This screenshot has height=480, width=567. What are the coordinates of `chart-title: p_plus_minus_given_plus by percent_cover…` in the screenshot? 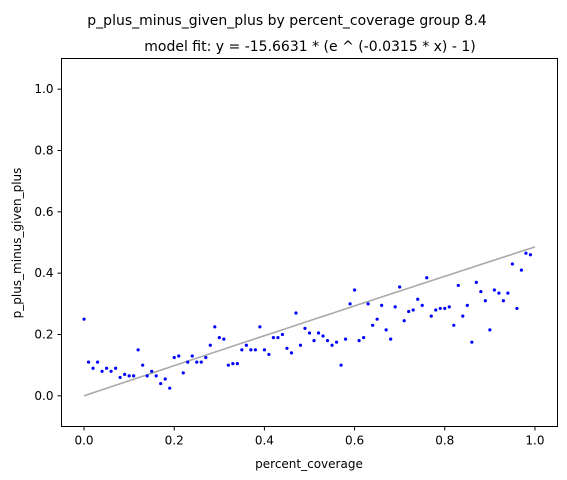 It's located at (286, 21).